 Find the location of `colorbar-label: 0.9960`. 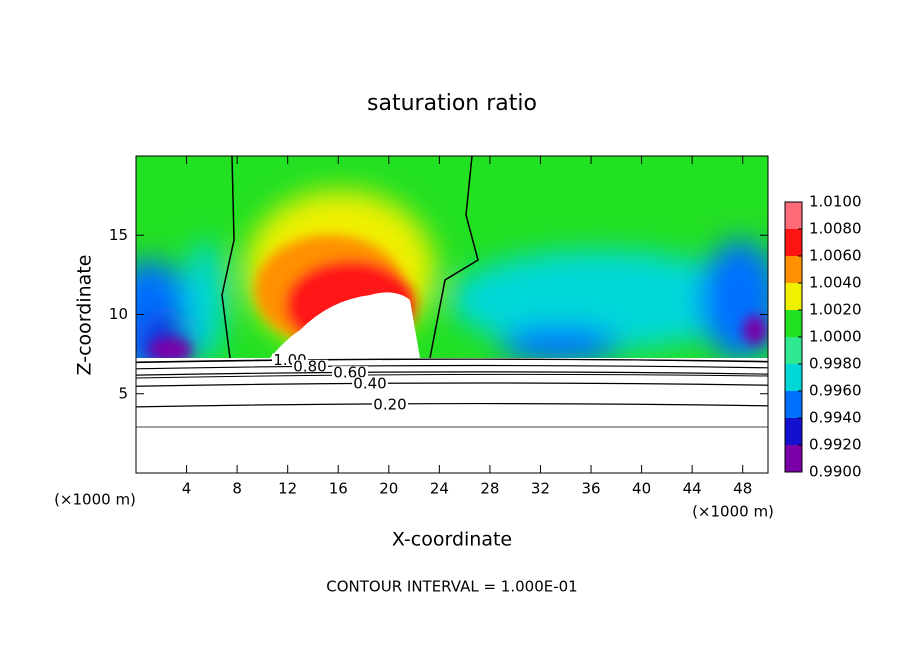

colorbar-label: 0.9960 is located at coordinates (835, 391).